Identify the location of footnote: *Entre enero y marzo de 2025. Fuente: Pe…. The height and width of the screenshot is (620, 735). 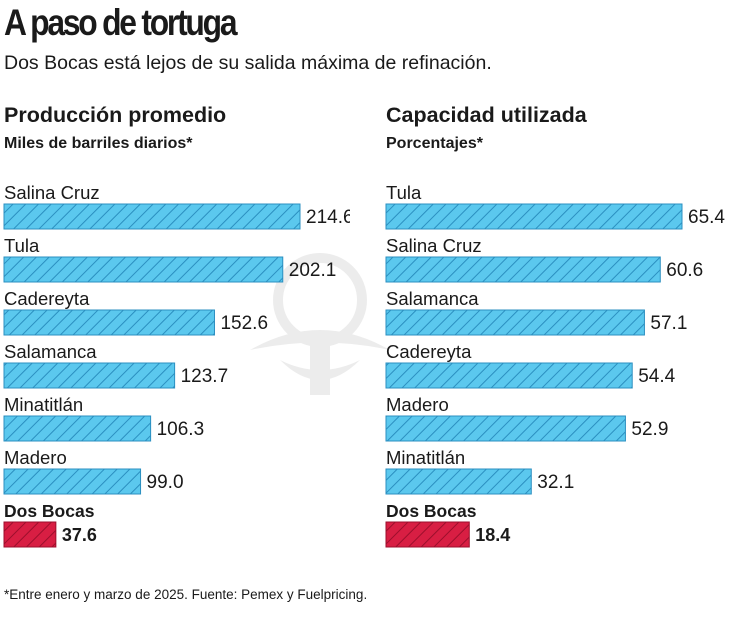
(186, 594).